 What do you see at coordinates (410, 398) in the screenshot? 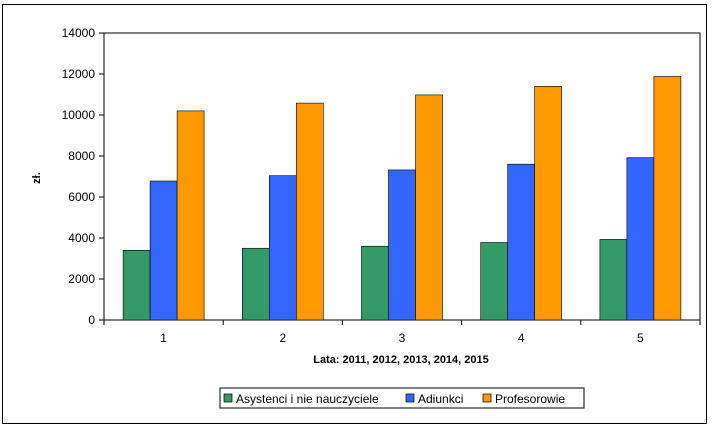
I see `legend-swatch-adiunkci` at bounding box center [410, 398].